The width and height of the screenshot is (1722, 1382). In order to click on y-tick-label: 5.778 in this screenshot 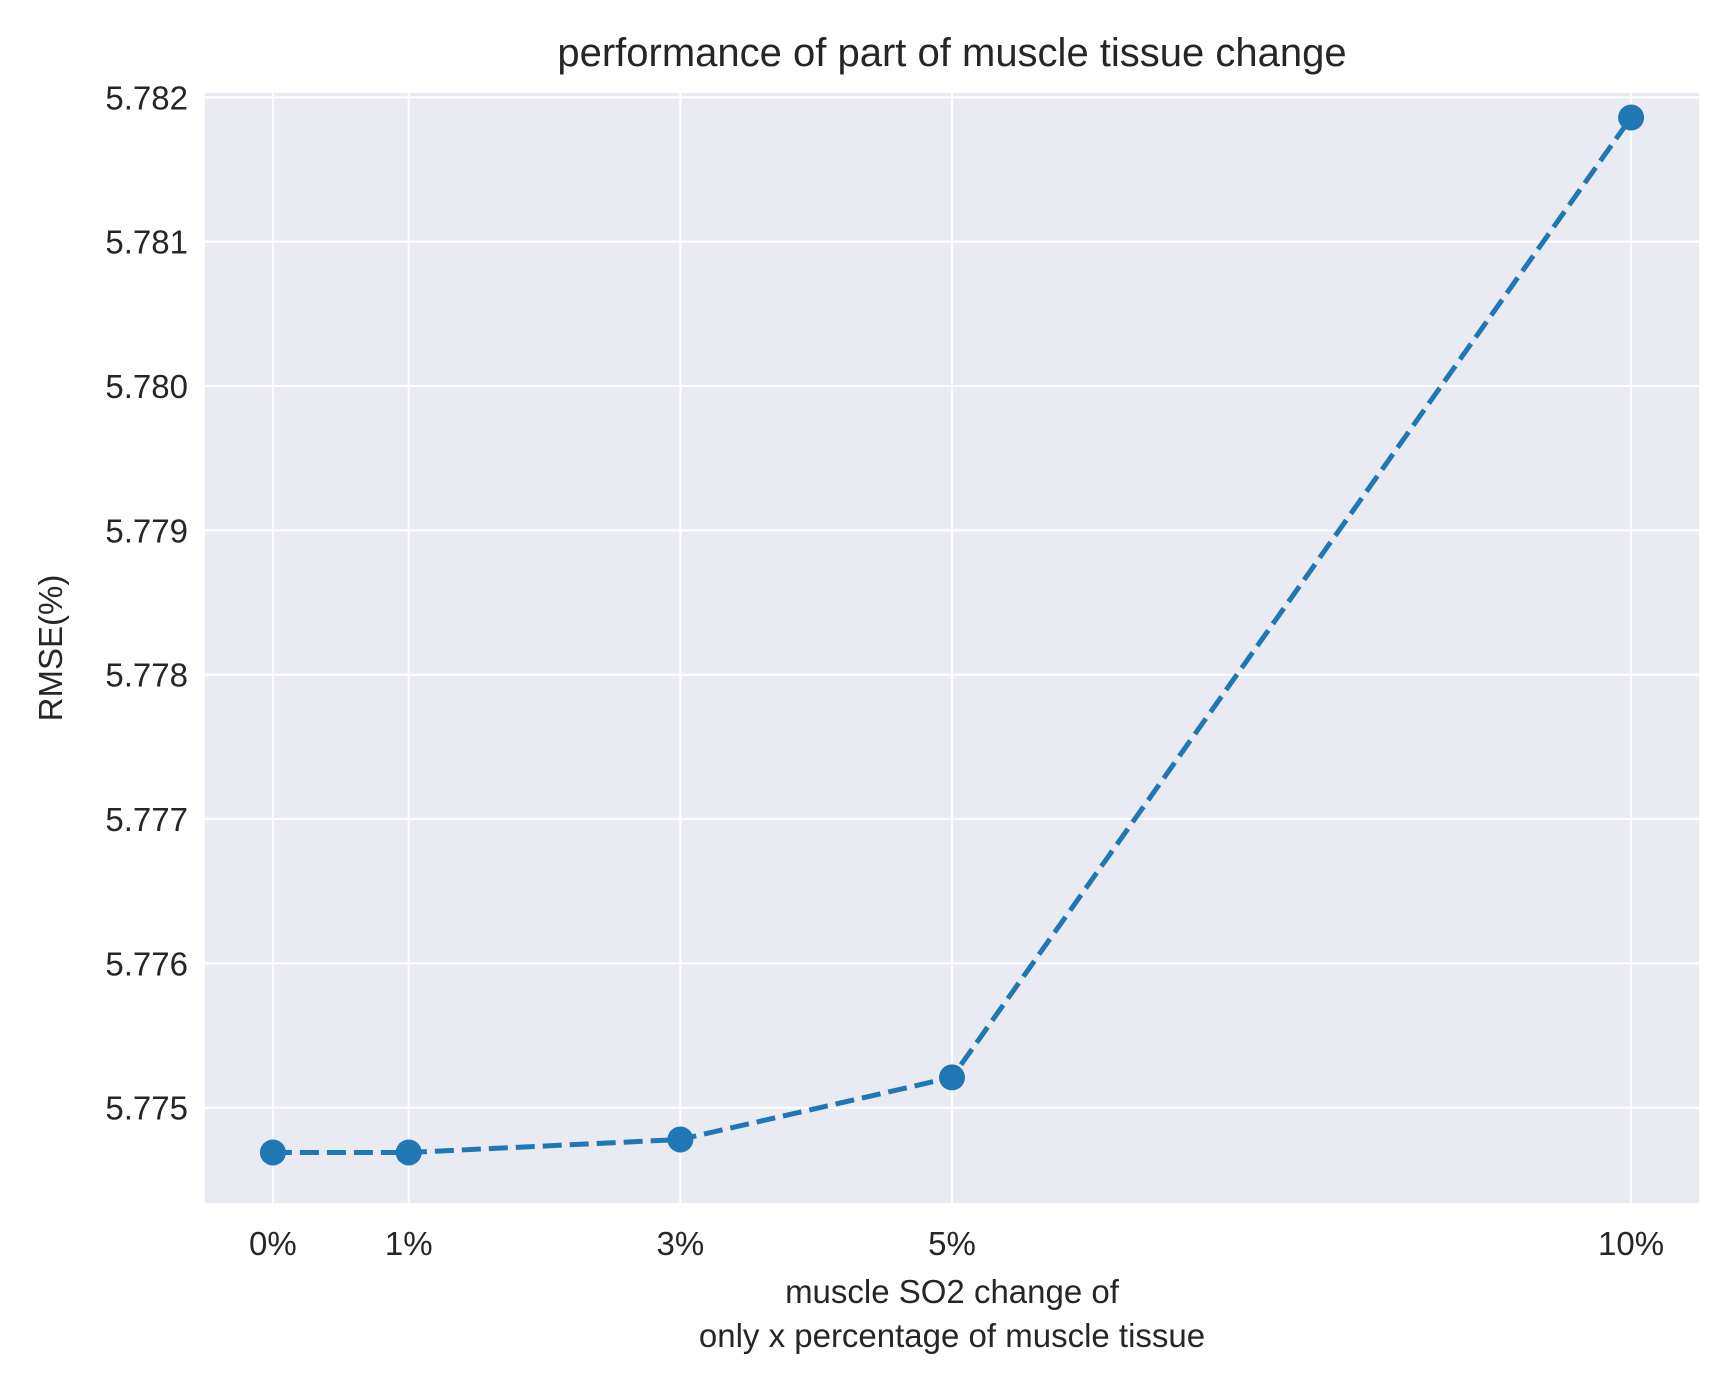, I will do `click(146, 675)`.